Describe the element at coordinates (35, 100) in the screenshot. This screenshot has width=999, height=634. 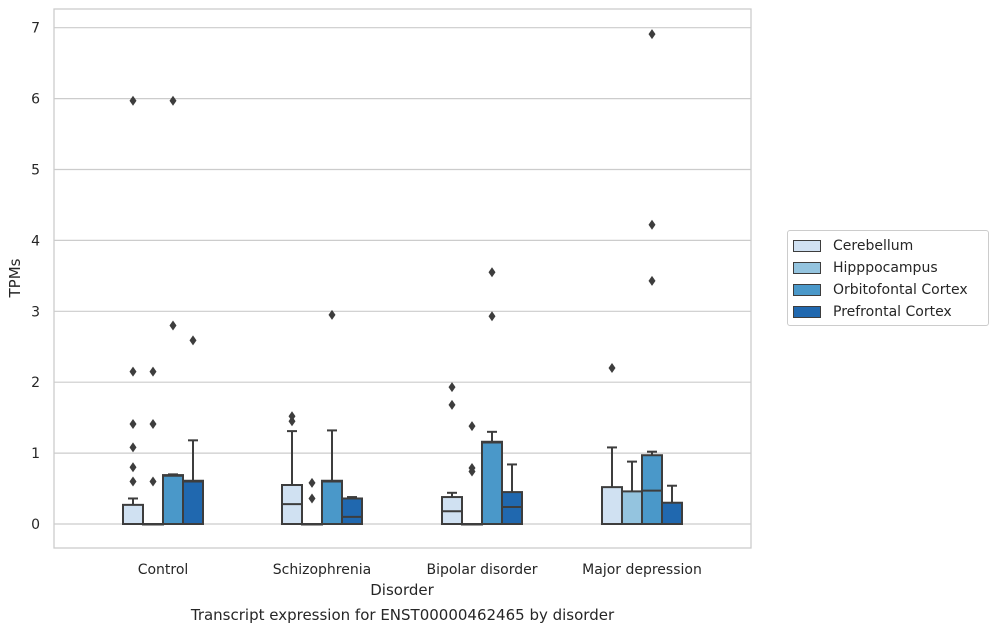
I see `y-tick-label: 6` at that location.